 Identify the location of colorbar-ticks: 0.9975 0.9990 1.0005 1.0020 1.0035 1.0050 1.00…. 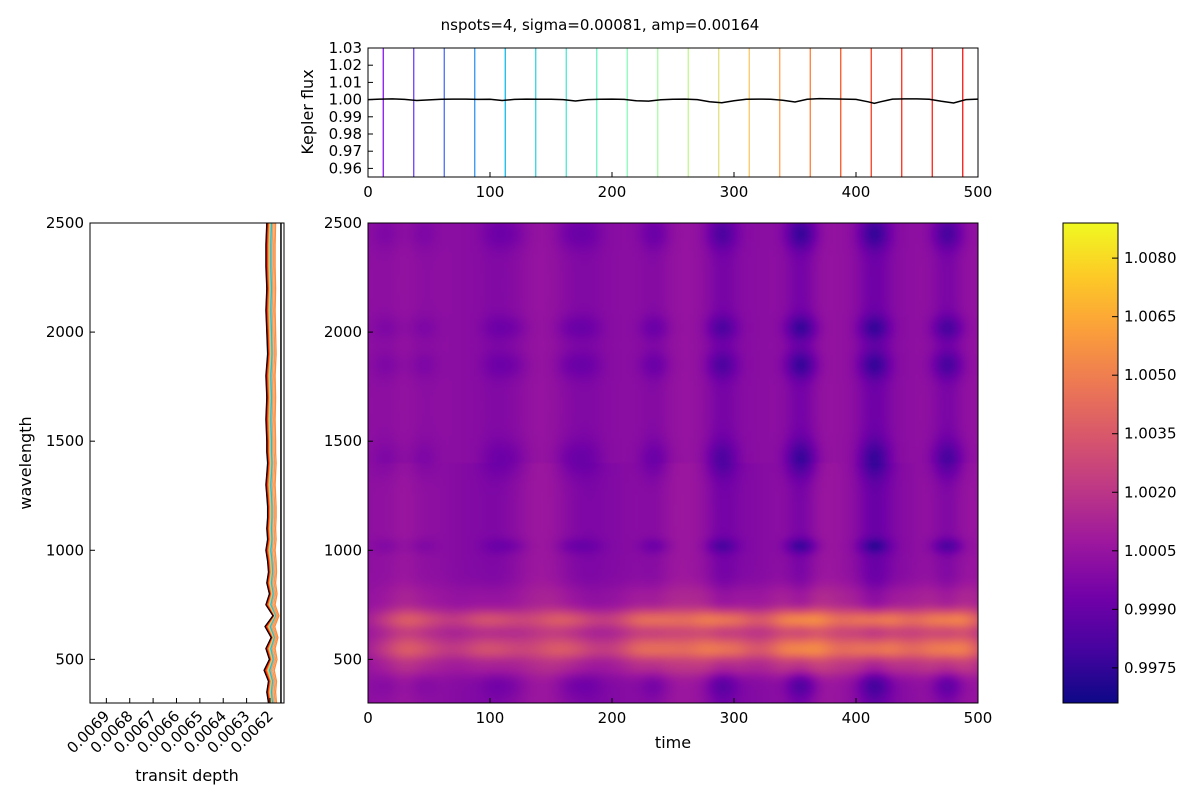
(1144, 463).